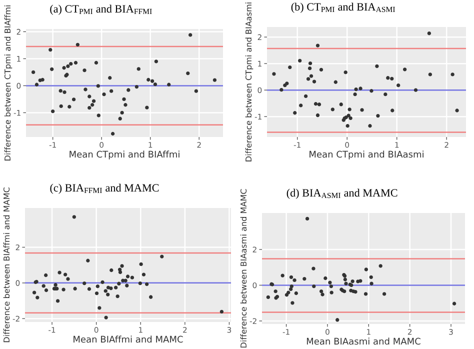 This screenshot has width=474, height=349. I want to click on y-axis-title: Difference between CTpmi and BIAffmi, so click(8, 83).